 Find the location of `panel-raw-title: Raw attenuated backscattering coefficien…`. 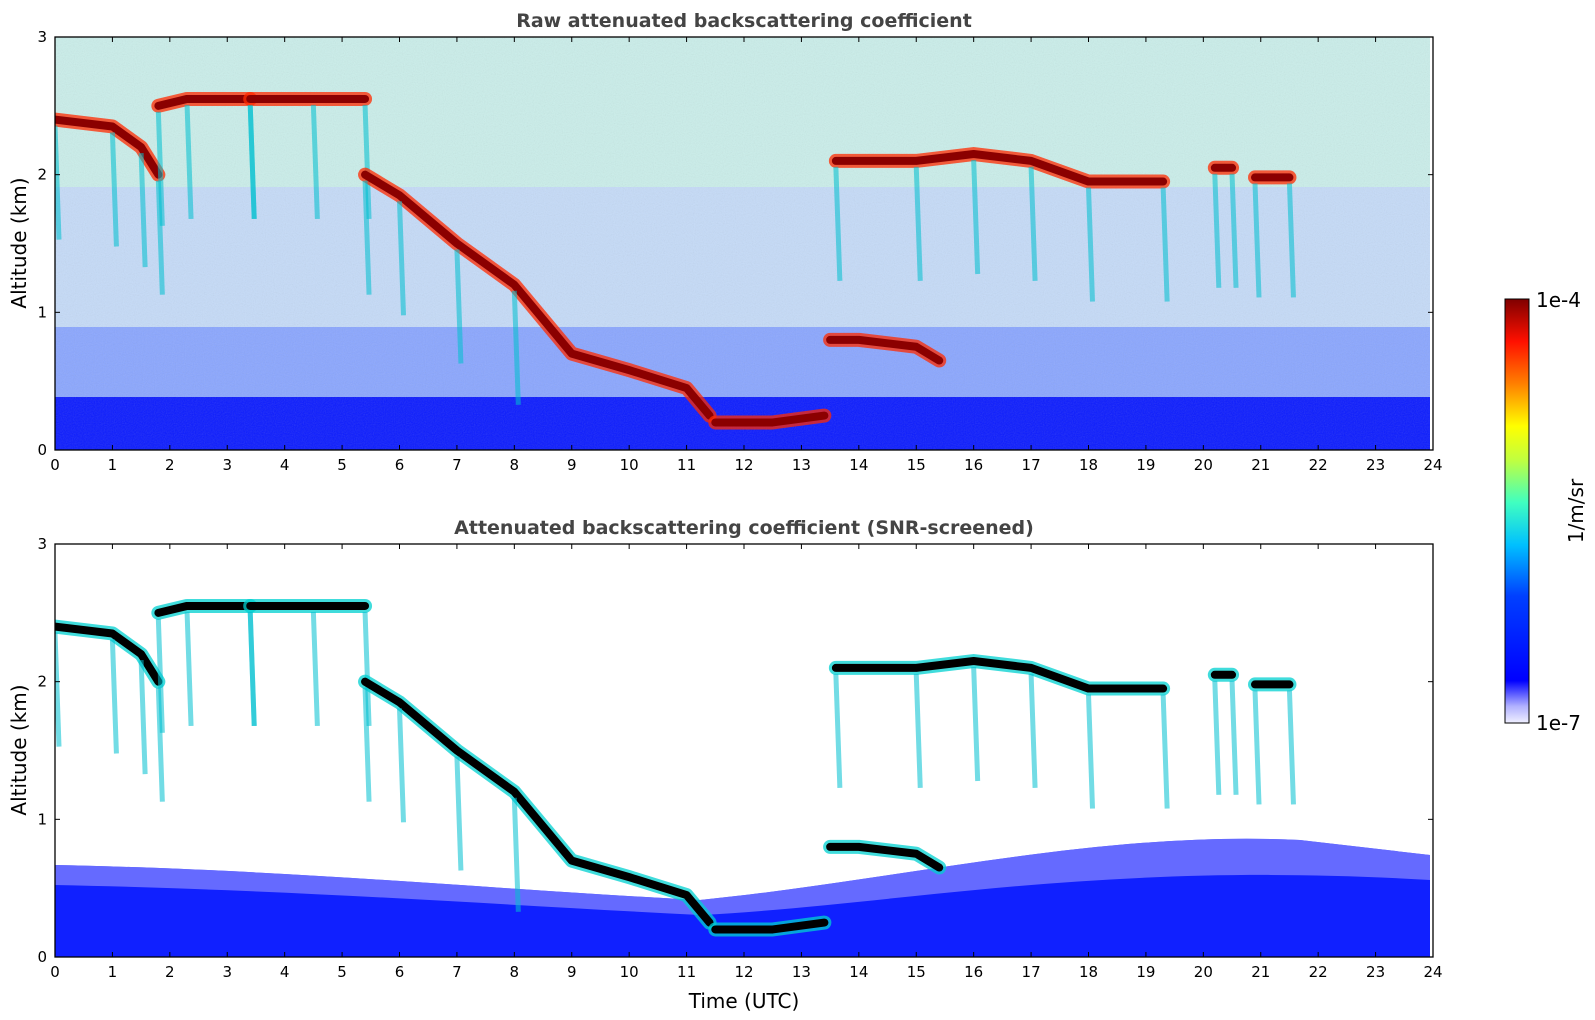

panel-raw-title: Raw attenuated backscattering coefficien… is located at coordinates (744, 21).